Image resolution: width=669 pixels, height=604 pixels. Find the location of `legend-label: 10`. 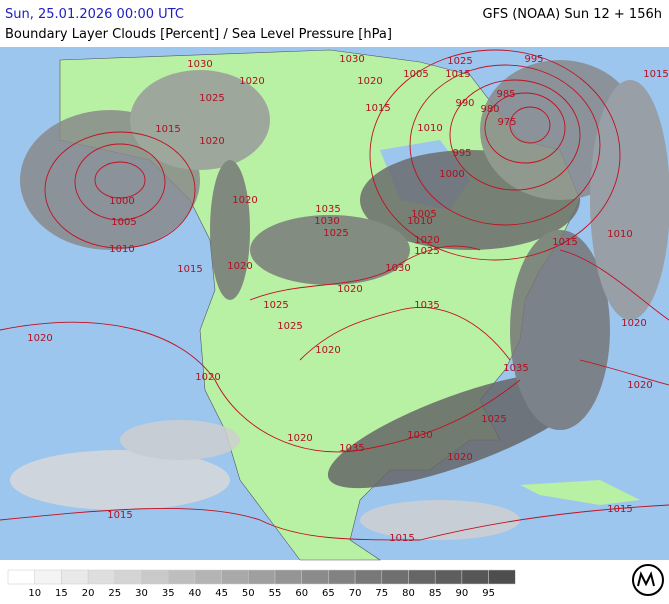

legend-label: 10 is located at coordinates (34, 593).